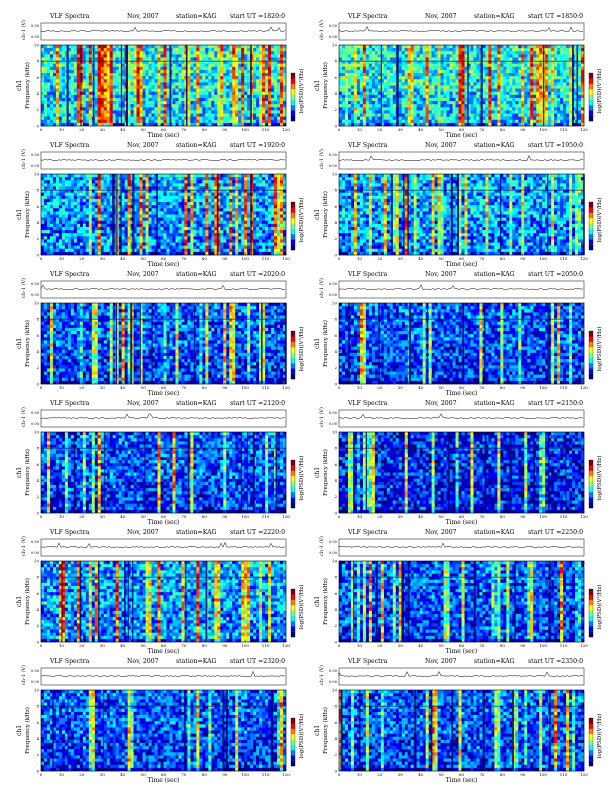 This screenshot has height=792, width=612. I want to click on x-tick-label: 50, so click(144, 129).